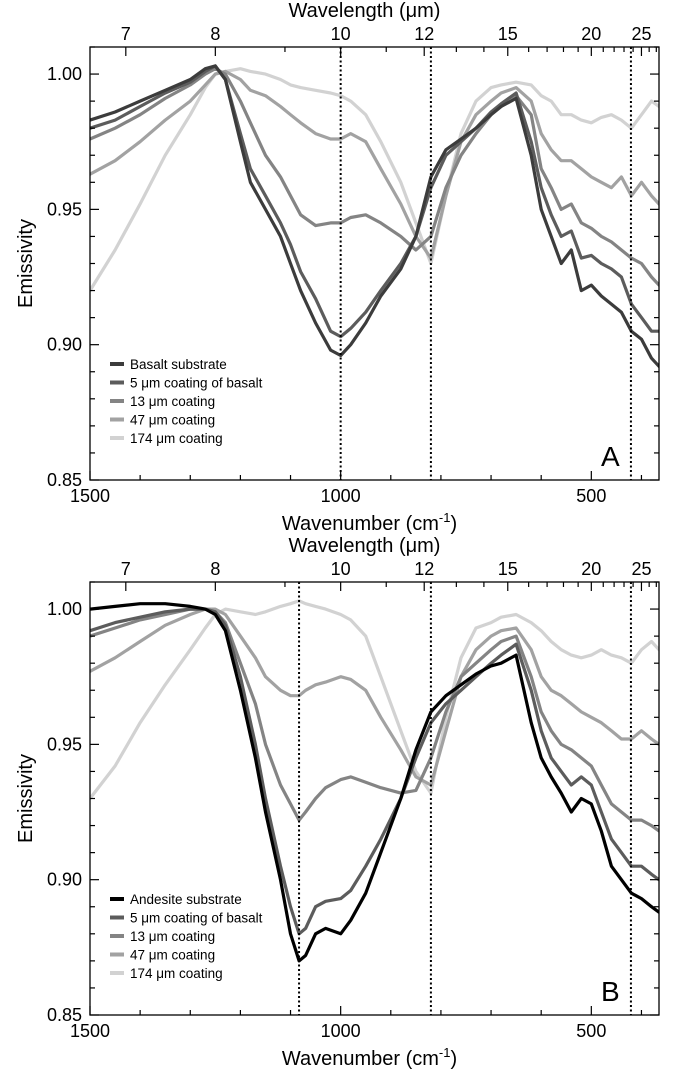 This screenshot has width=688, height=1086. Describe the element at coordinates (610, 991) in the screenshot. I see `panel-label: B` at that location.